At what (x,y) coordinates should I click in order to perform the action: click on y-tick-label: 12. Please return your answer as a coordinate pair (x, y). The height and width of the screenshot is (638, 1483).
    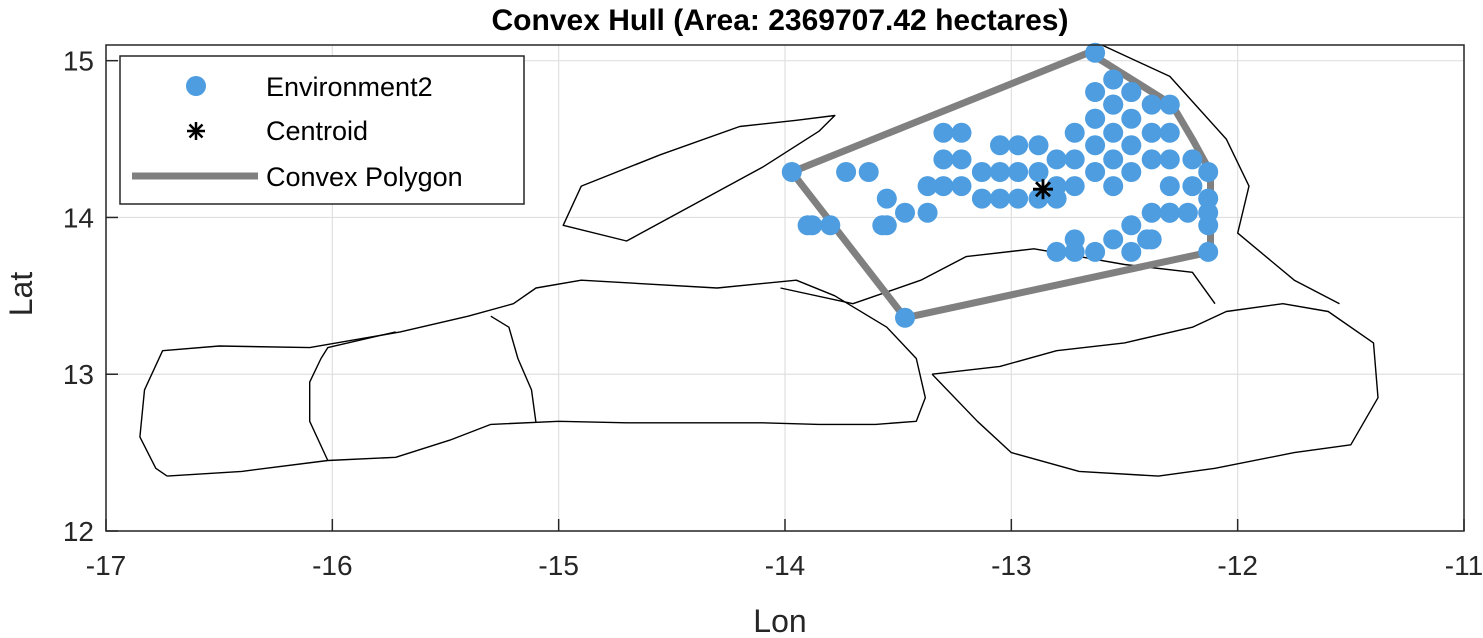
    Looking at the image, I should click on (78, 531).